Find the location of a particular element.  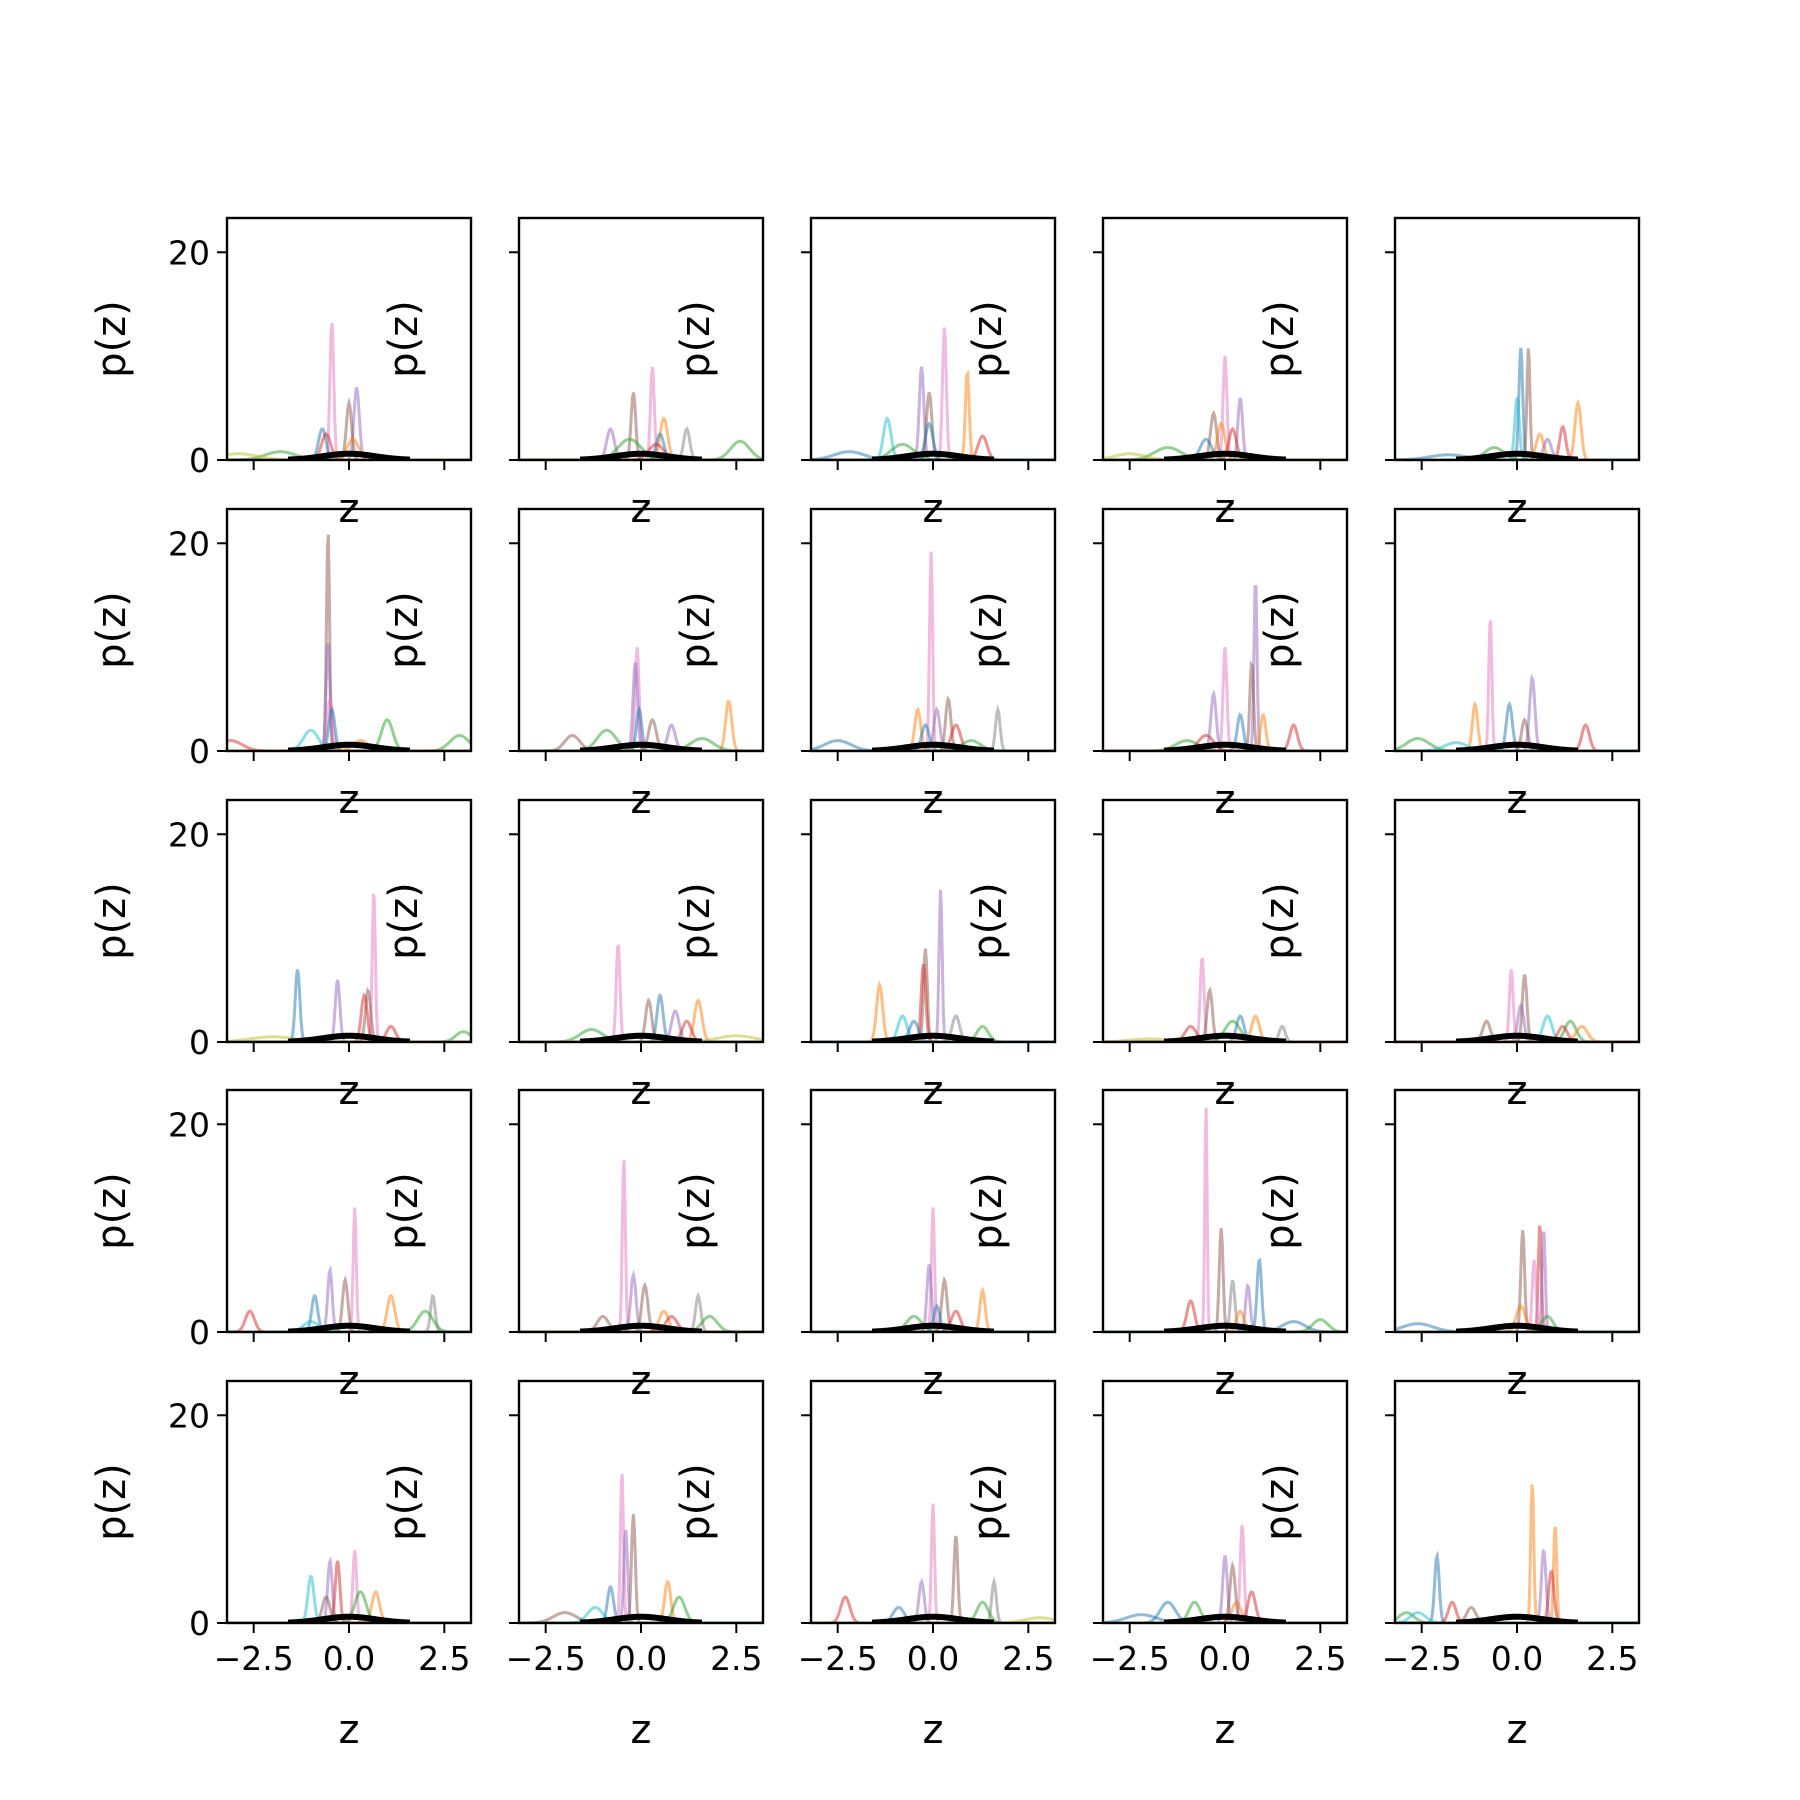

subplot-r3-c2: zp(z) is located at coordinates (573, 956).